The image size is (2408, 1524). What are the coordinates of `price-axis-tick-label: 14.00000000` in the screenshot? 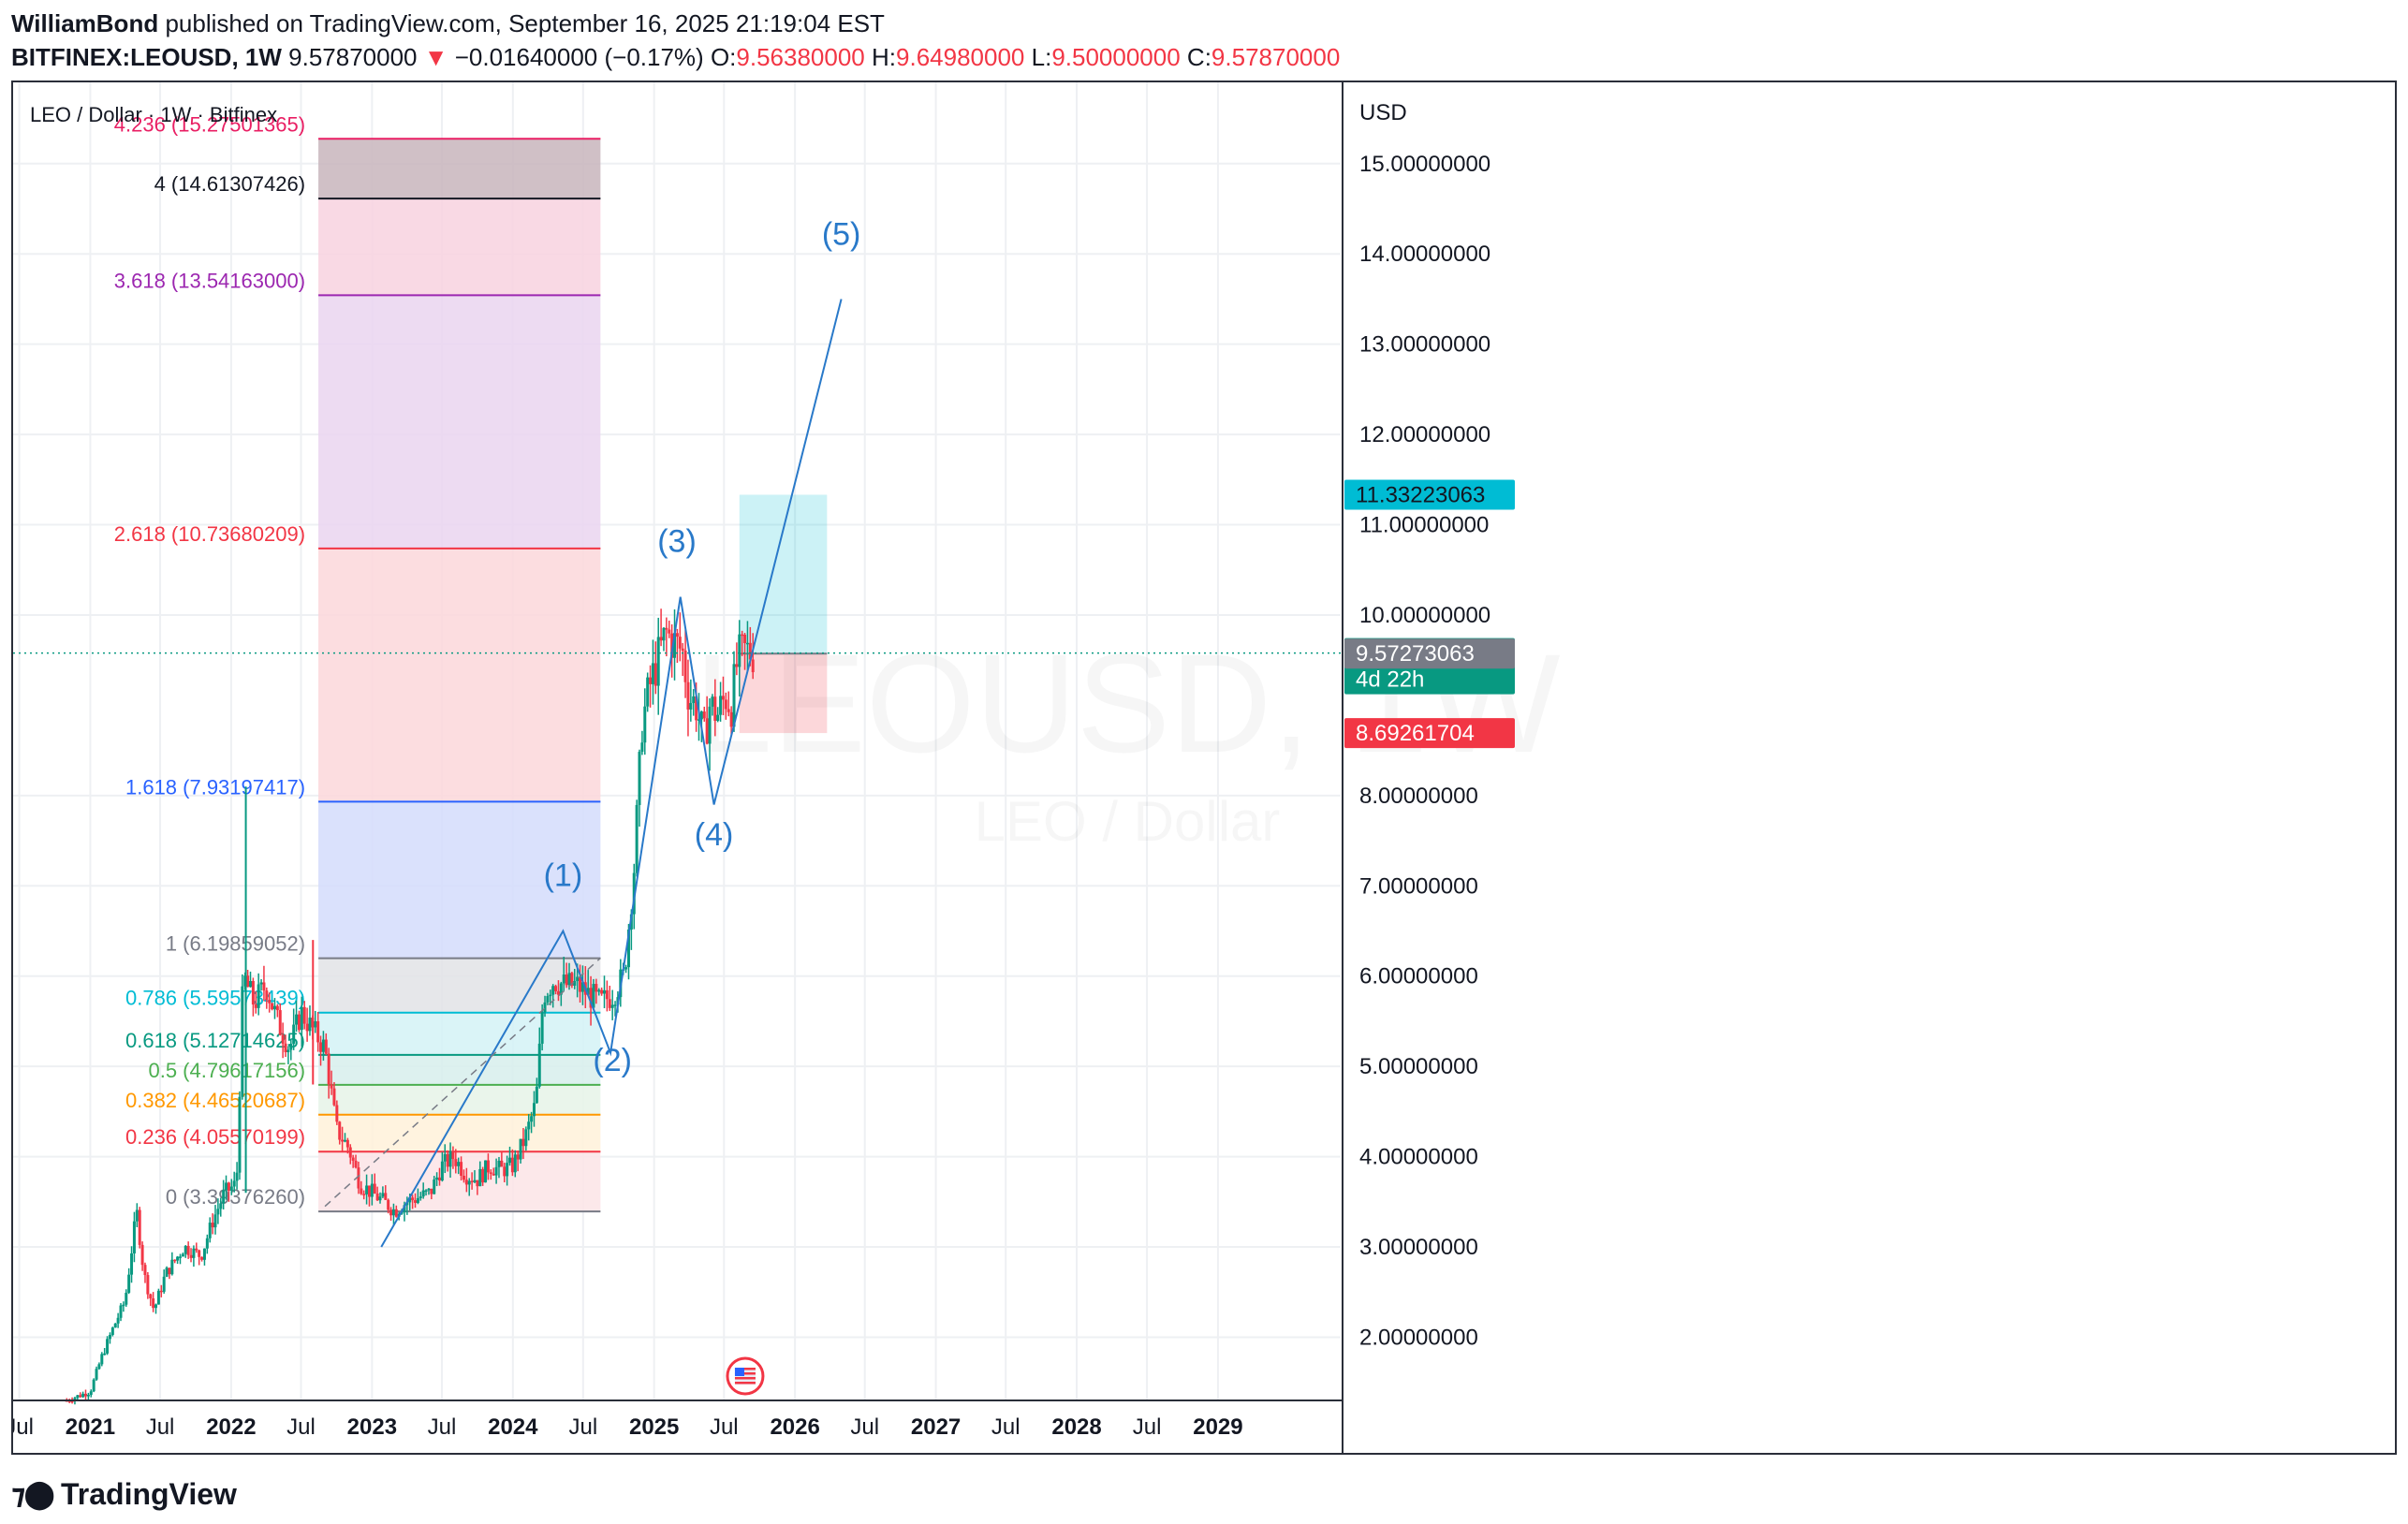 It's located at (1424, 255).